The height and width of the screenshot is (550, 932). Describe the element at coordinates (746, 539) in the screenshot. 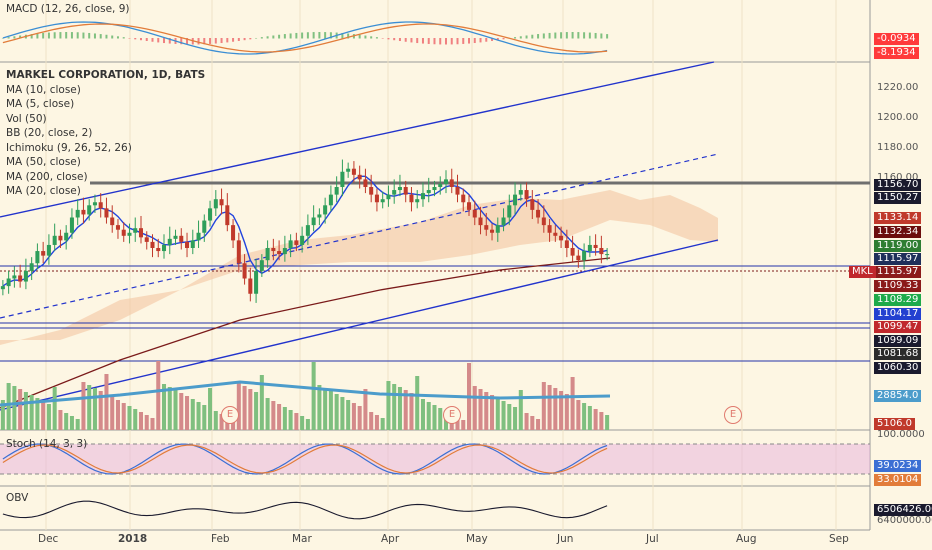

I see `x-tick: Aug` at that location.